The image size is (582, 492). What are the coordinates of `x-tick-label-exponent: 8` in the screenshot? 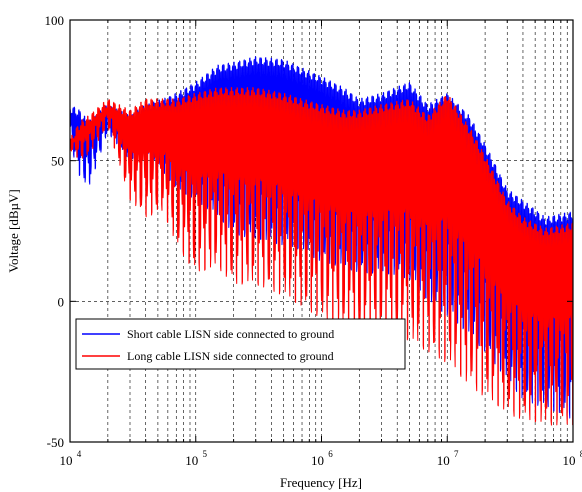 It's located at (581, 454).